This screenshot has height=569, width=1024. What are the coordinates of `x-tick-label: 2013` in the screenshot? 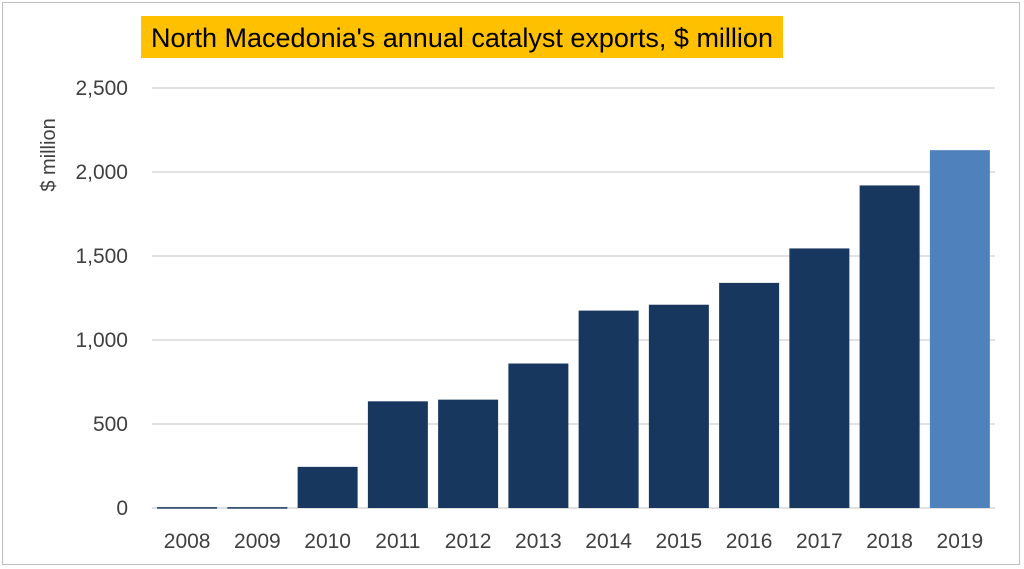 It's located at (538, 541).